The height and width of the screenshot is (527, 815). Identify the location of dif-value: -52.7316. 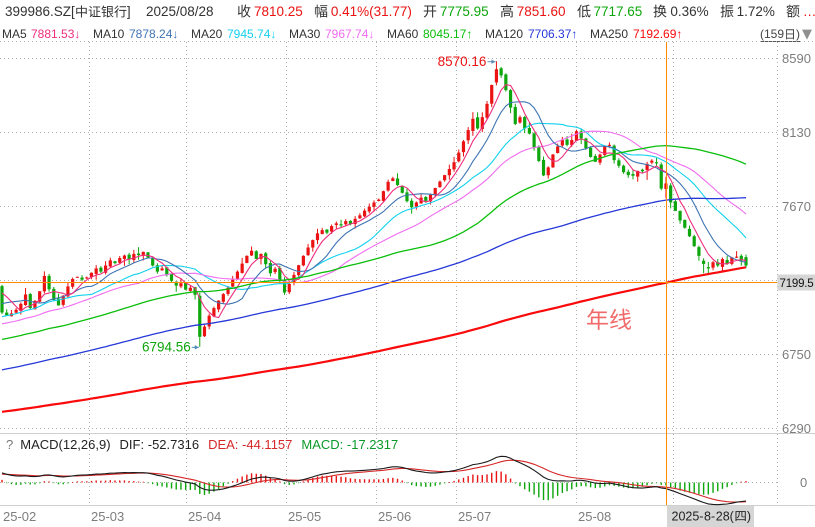
(173, 444).